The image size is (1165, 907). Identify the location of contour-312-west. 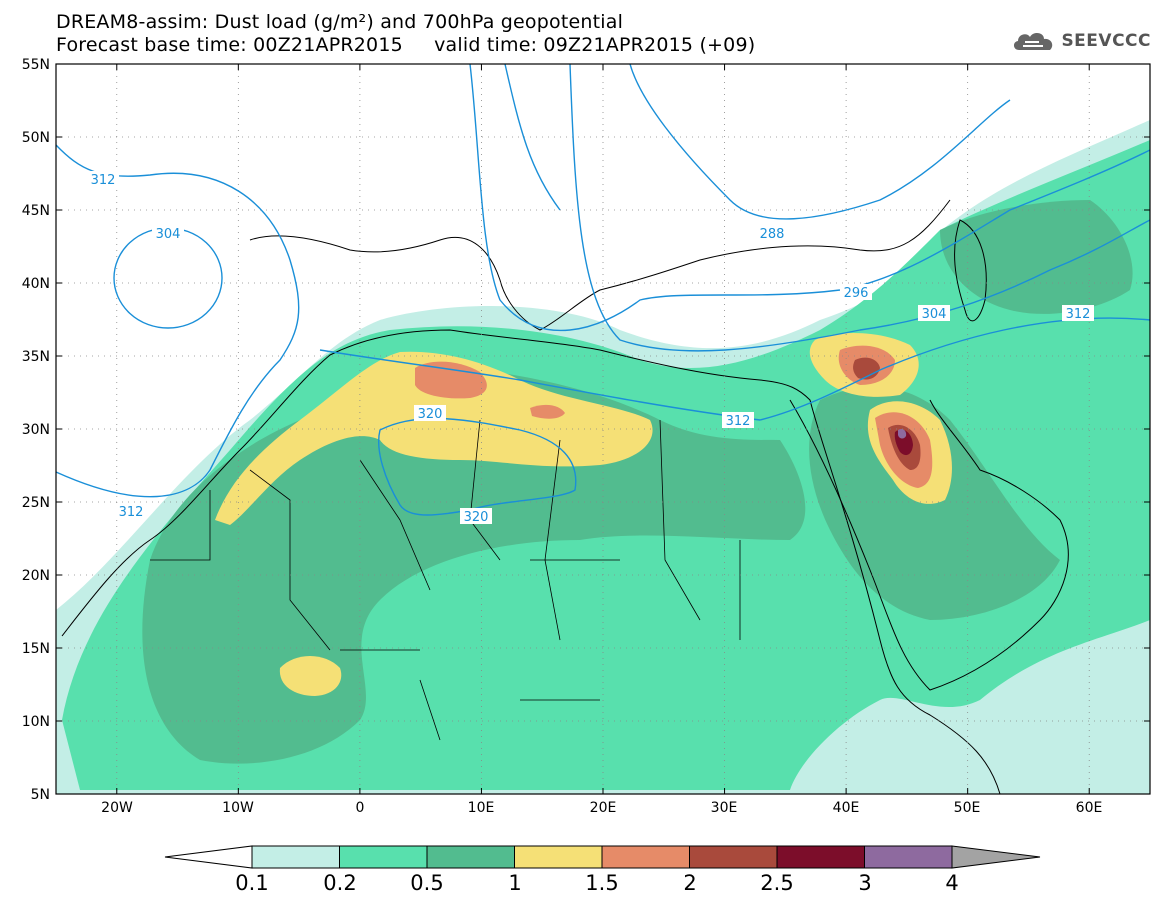
(178, 321).